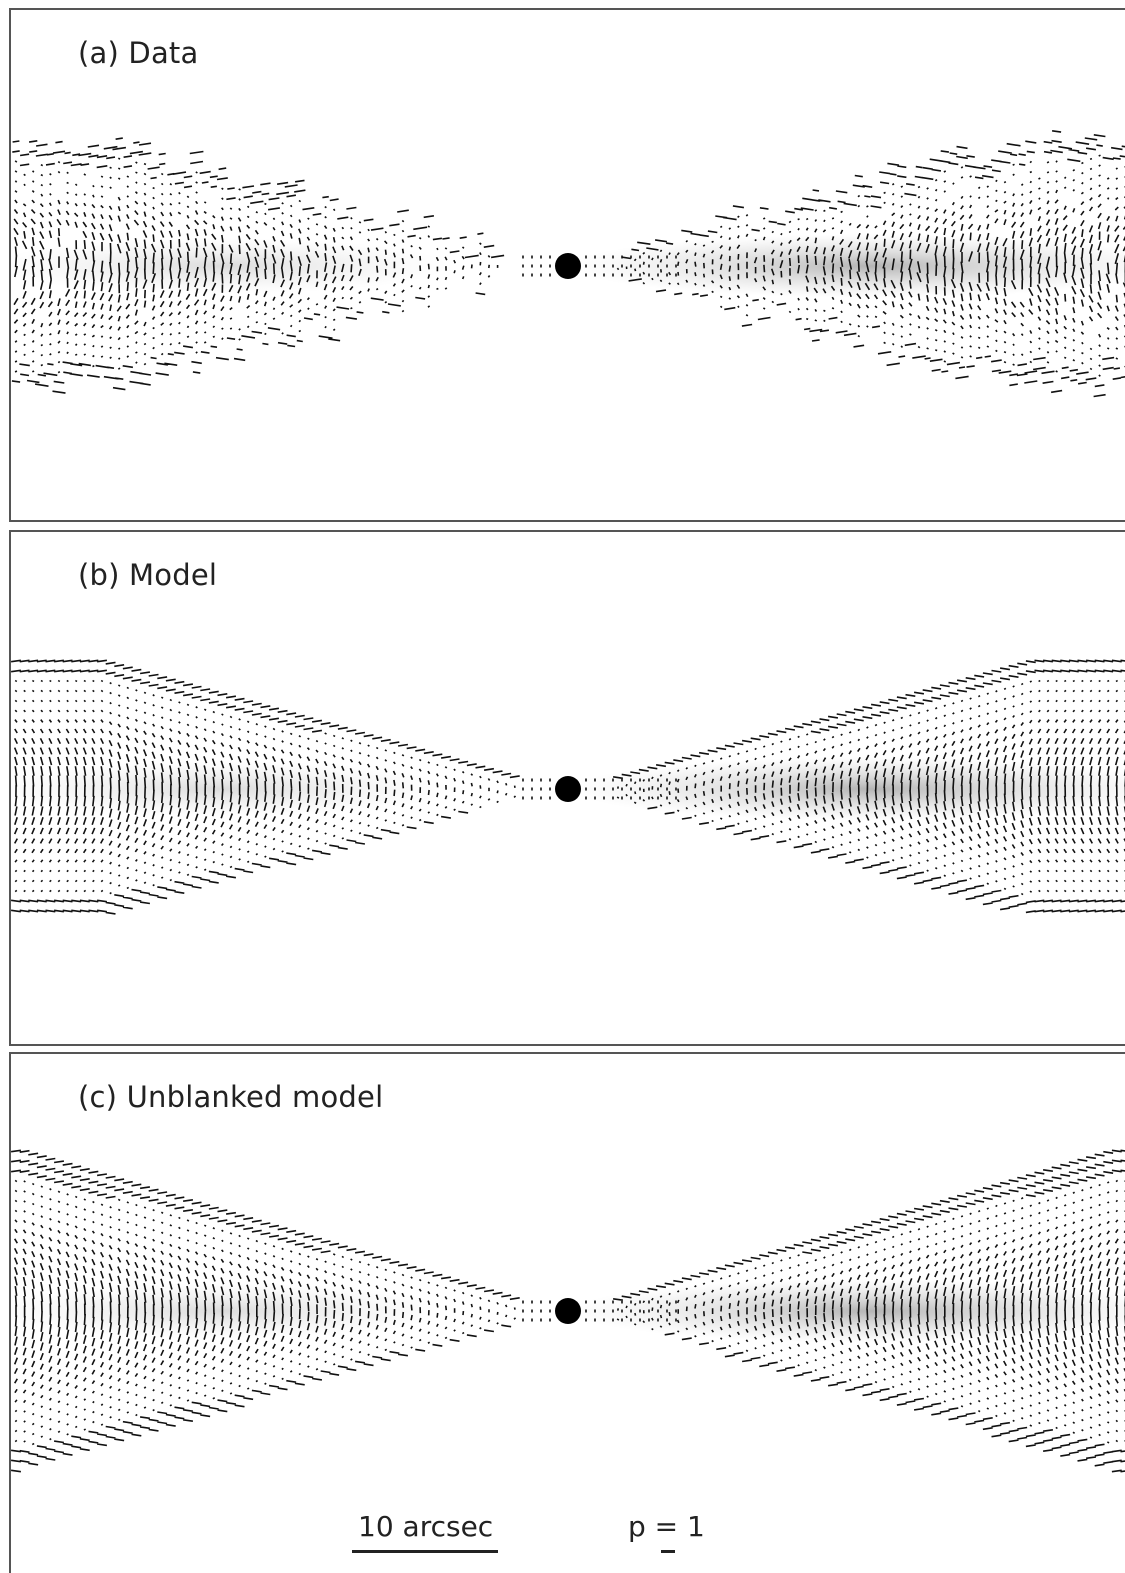 The width and height of the screenshot is (1125, 1573). I want to click on vector-key-label: p = 1, so click(666, 1526).